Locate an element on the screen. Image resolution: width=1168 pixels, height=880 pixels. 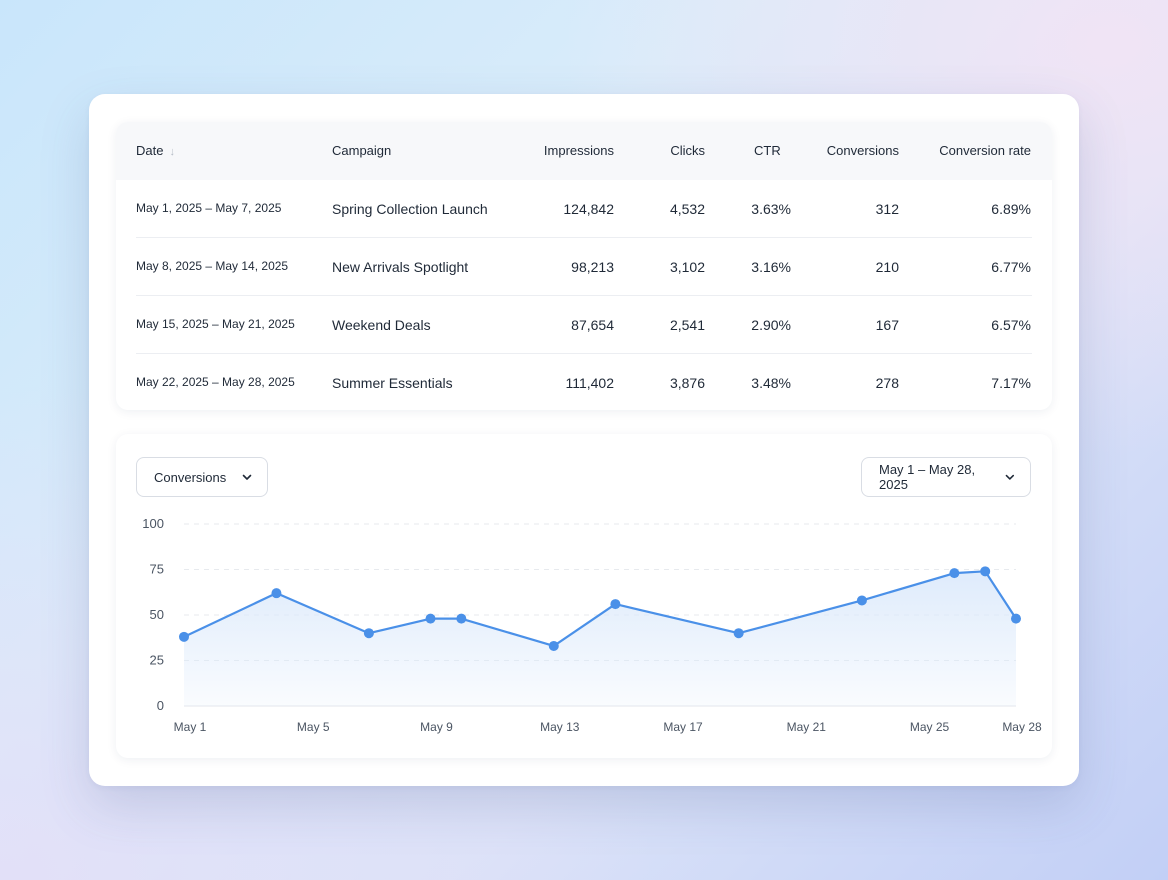
row-date: May 1, 2025 – May 7, 2025 is located at coordinates (209, 208).